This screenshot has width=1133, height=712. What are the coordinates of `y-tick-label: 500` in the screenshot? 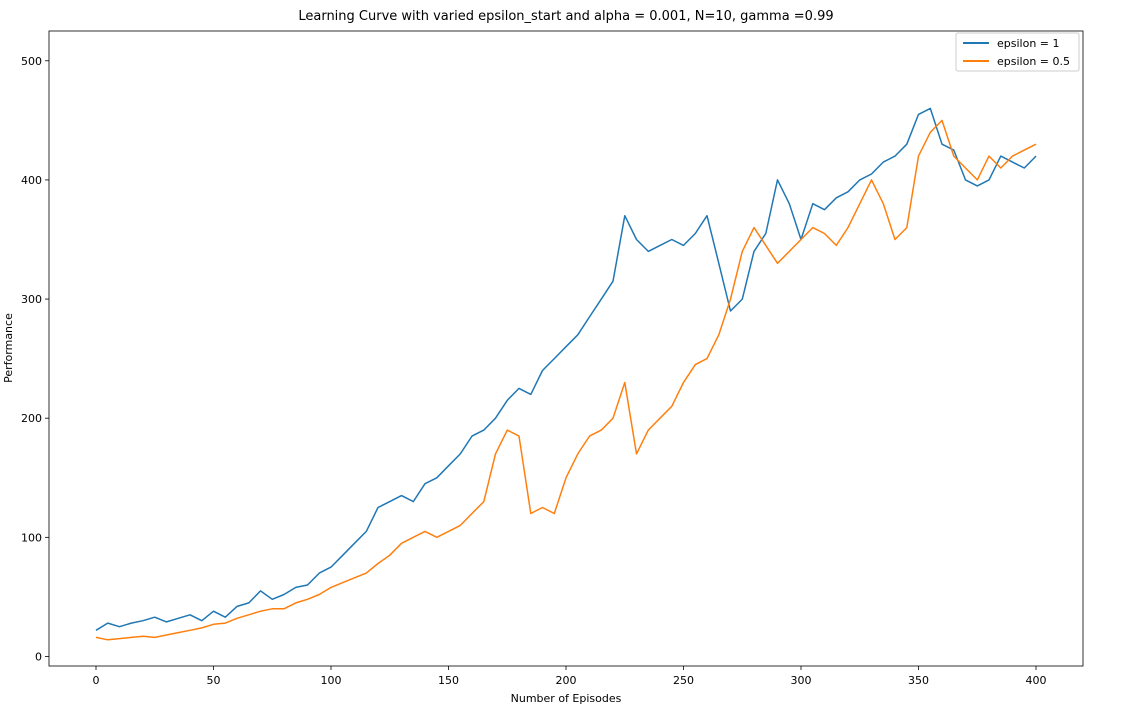 It's located at (31, 61).